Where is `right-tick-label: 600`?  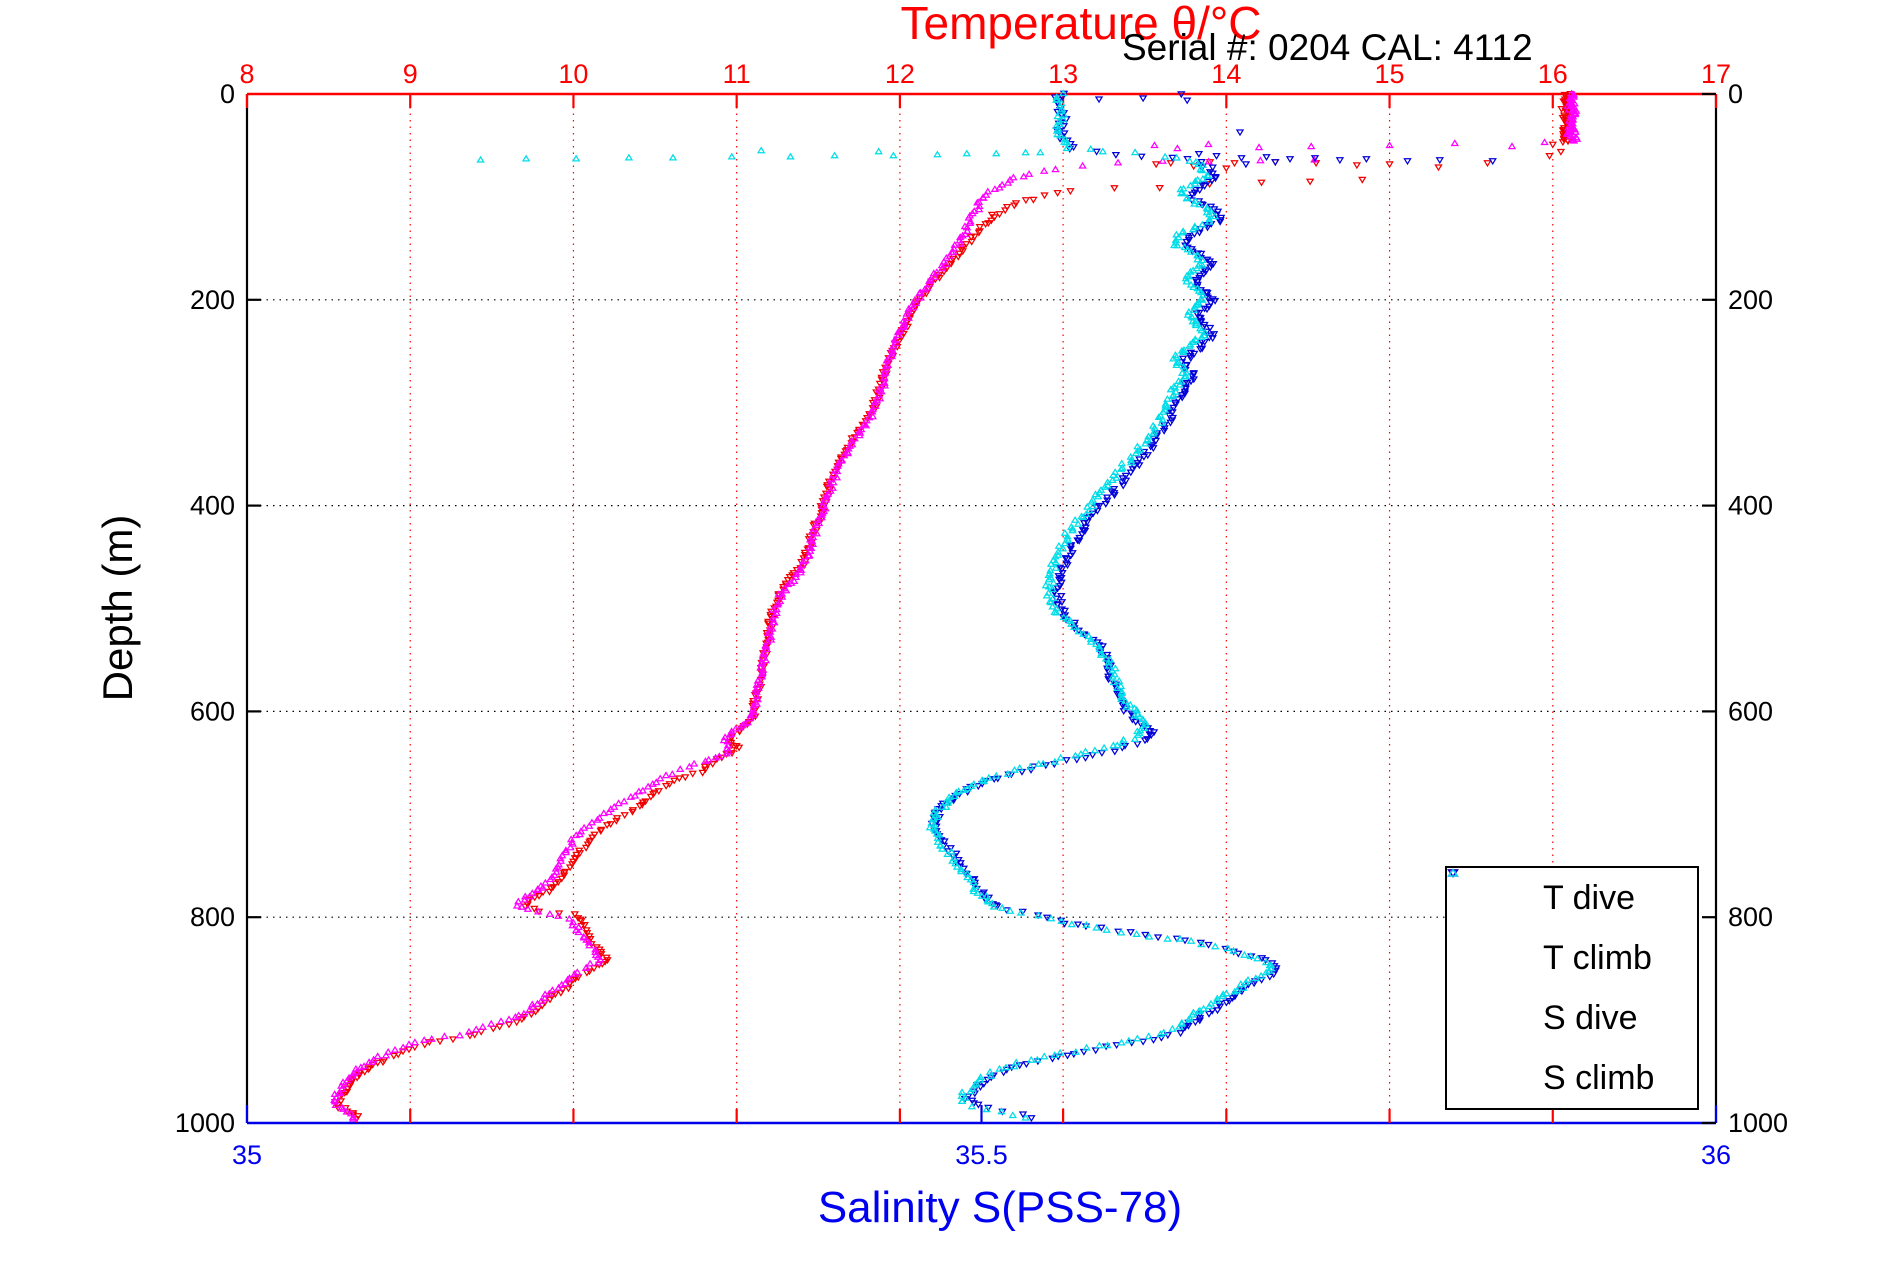
right-tick-label: 600 is located at coordinates (1750, 711).